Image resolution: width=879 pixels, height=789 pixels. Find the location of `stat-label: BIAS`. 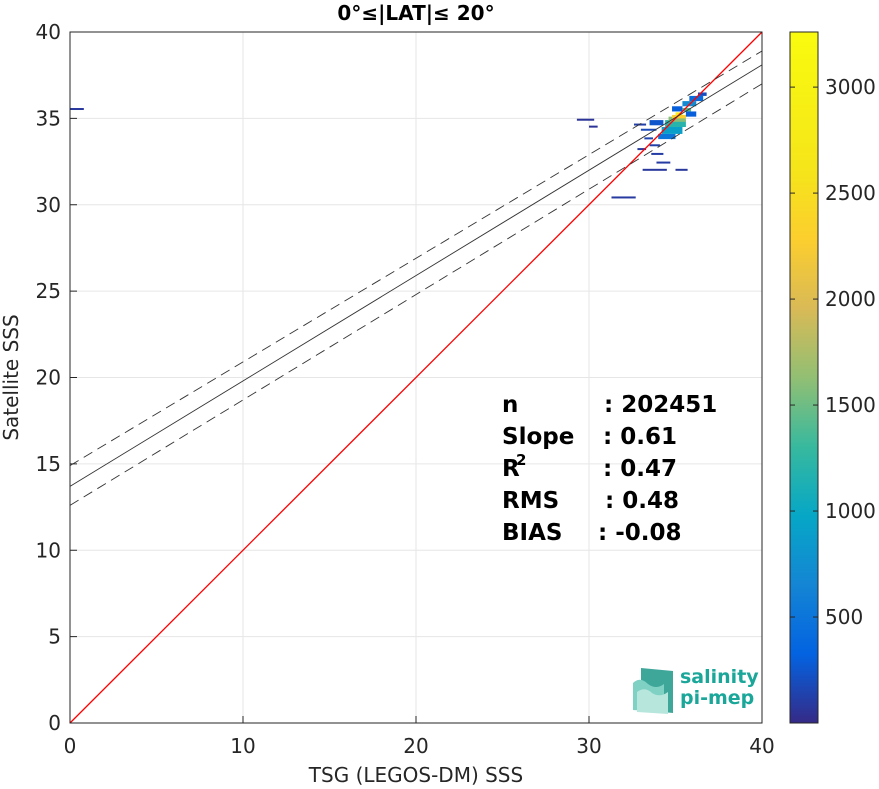

stat-label: BIAS is located at coordinates (532, 533).